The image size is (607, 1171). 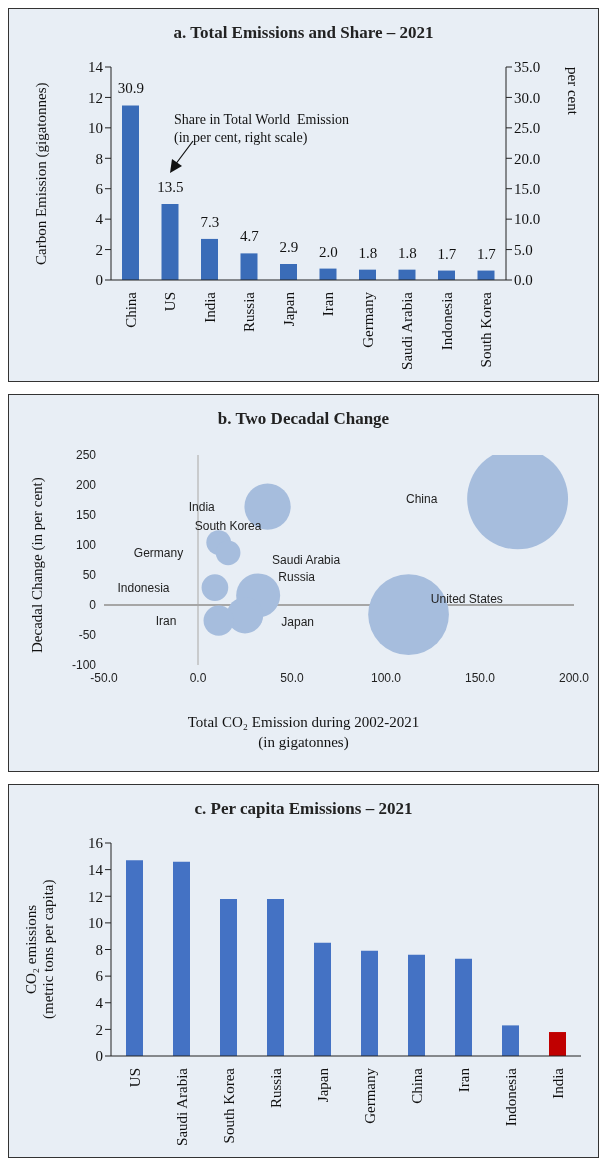 I want to click on y-axis-title: Carbon Emission (gigatonnes), so click(x=41, y=174).